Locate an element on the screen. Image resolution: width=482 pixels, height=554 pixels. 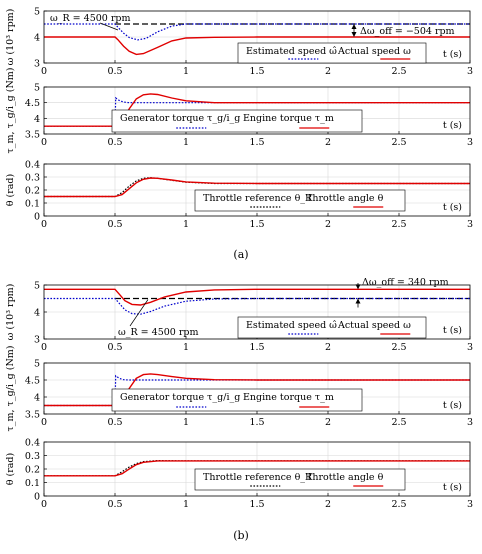
legend-label: Generator torque τ_g/i_g is located at coordinates (180, 118).